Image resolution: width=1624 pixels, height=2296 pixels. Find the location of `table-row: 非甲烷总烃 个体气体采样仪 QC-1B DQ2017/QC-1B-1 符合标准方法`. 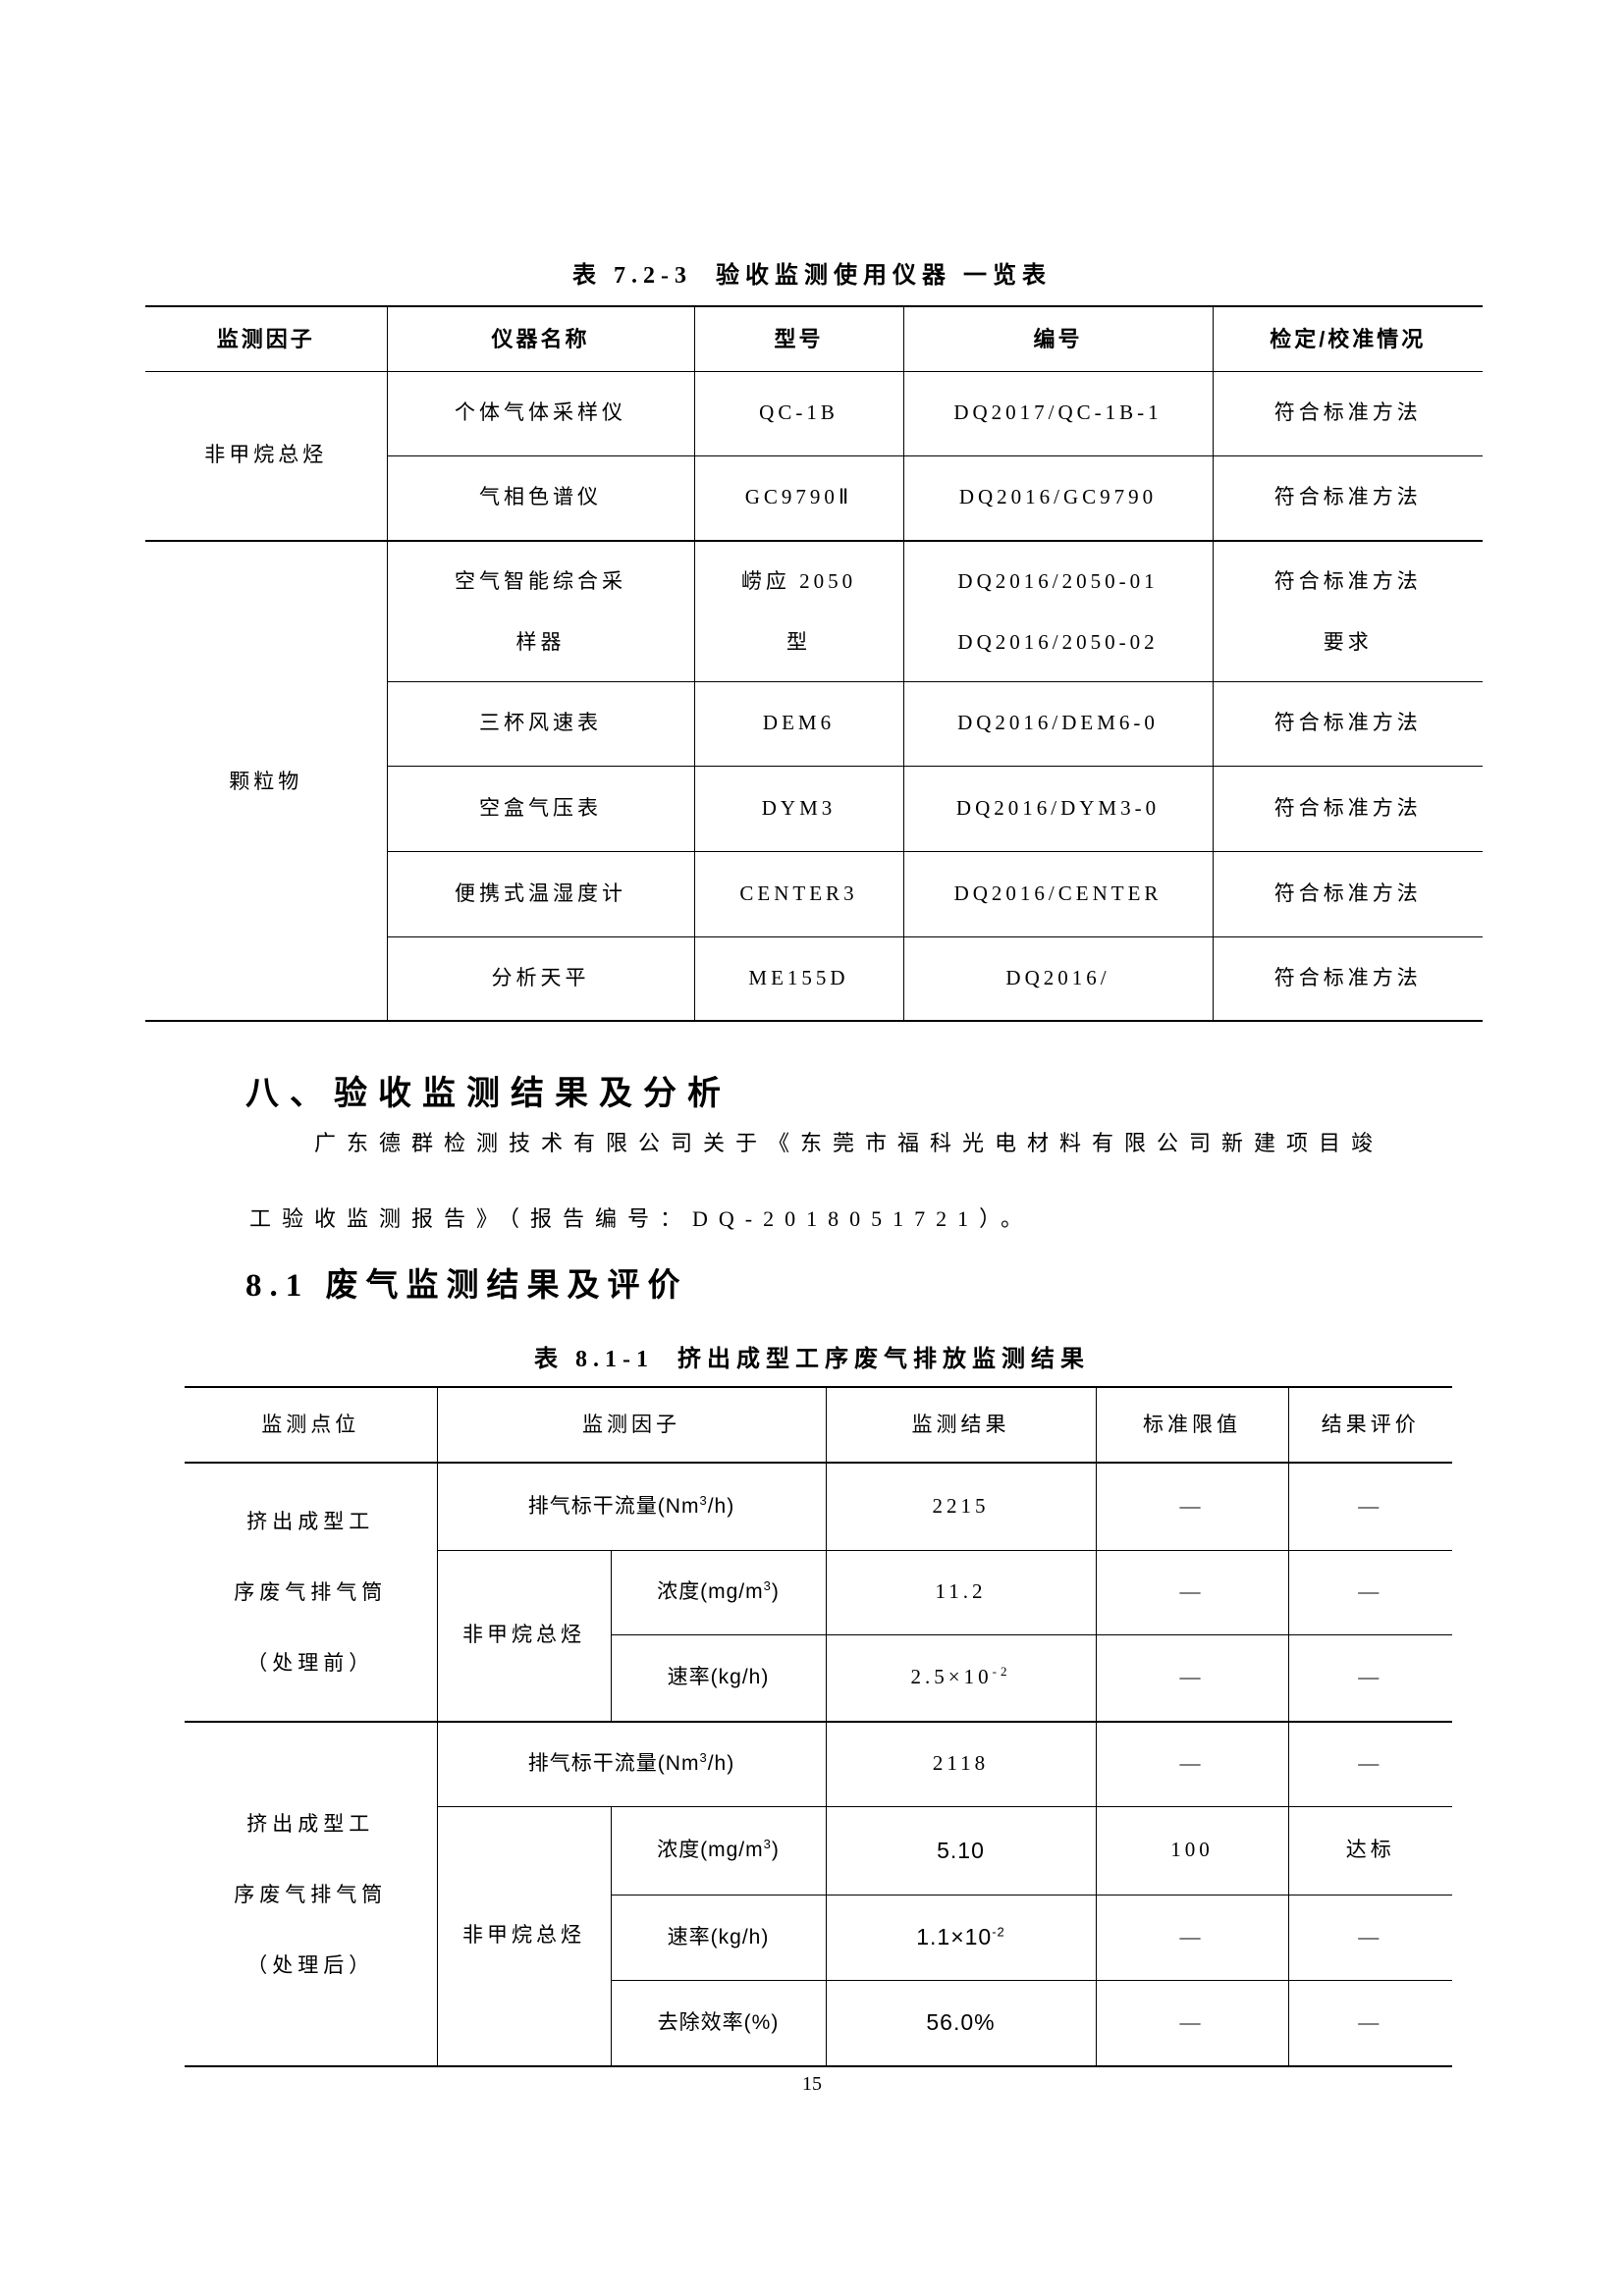

table-row: 非甲烷总烃 个体气体采样仪 QC-1B DQ2017/QC-1B-1 符合标准方法 is located at coordinates (814, 456).